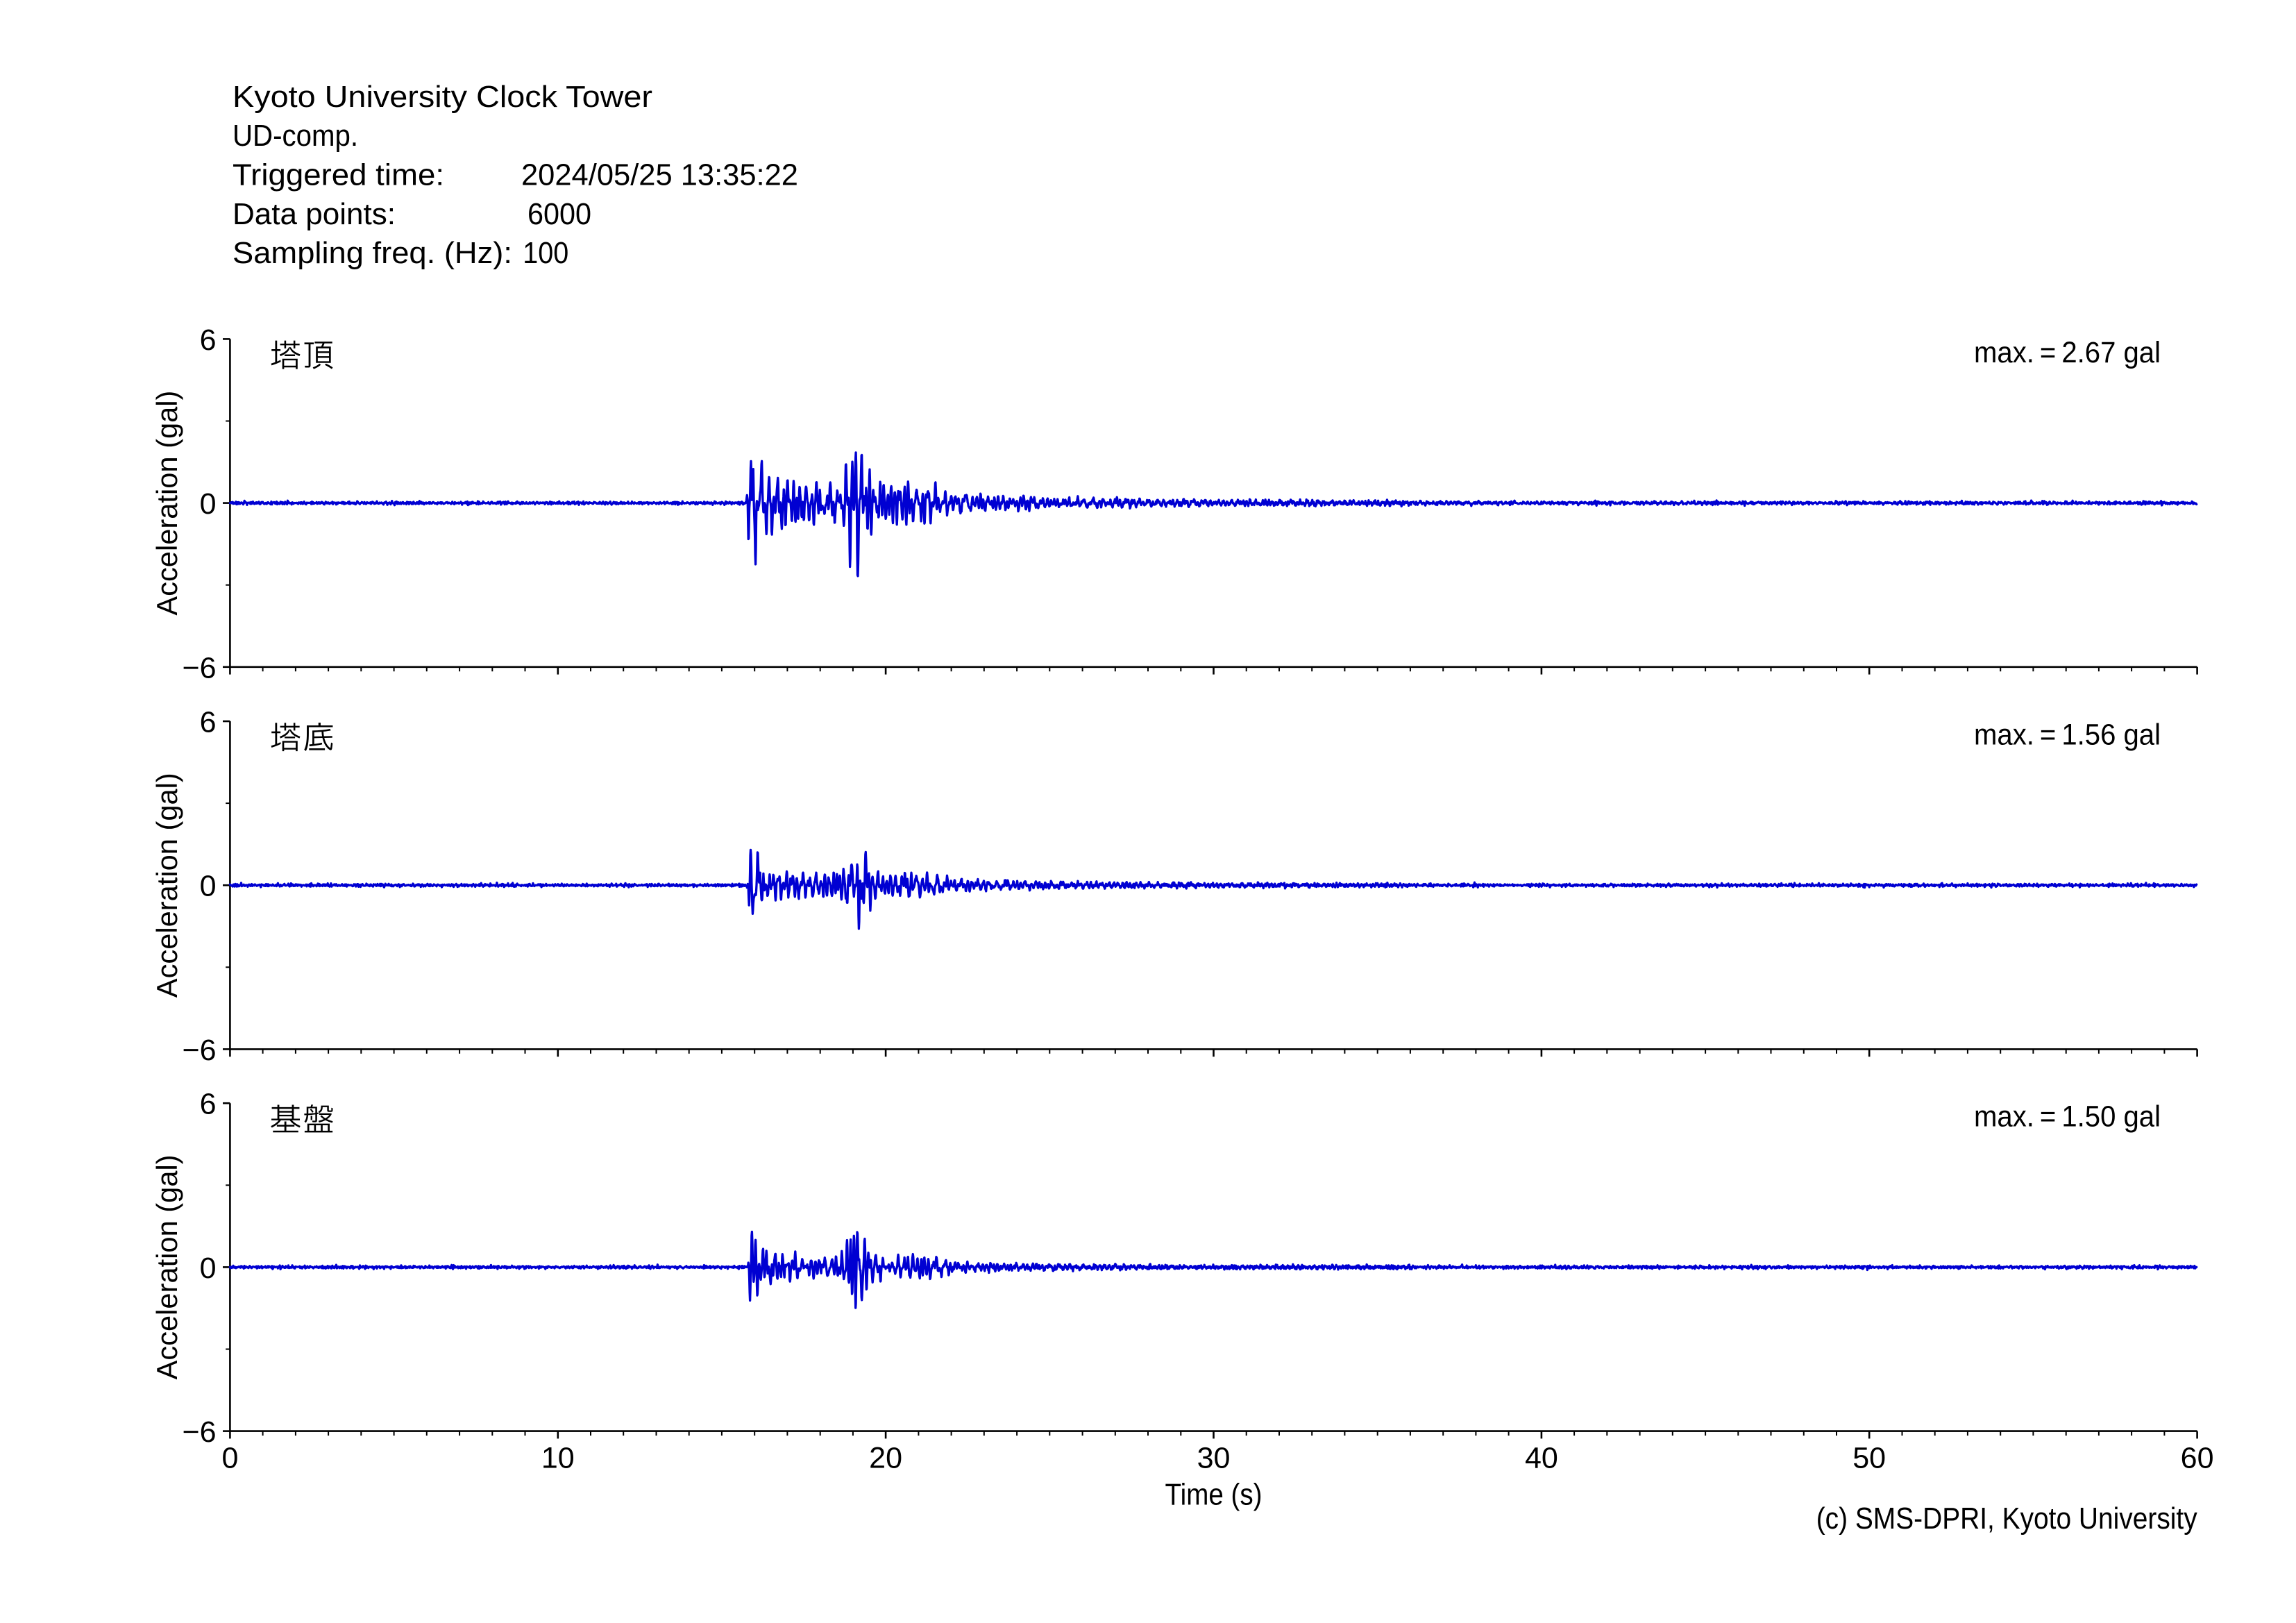 The height and width of the screenshot is (1623, 2296). Describe the element at coordinates (373, 253) in the screenshot. I see `svg-text: Sampling freq. (Hz):` at that location.